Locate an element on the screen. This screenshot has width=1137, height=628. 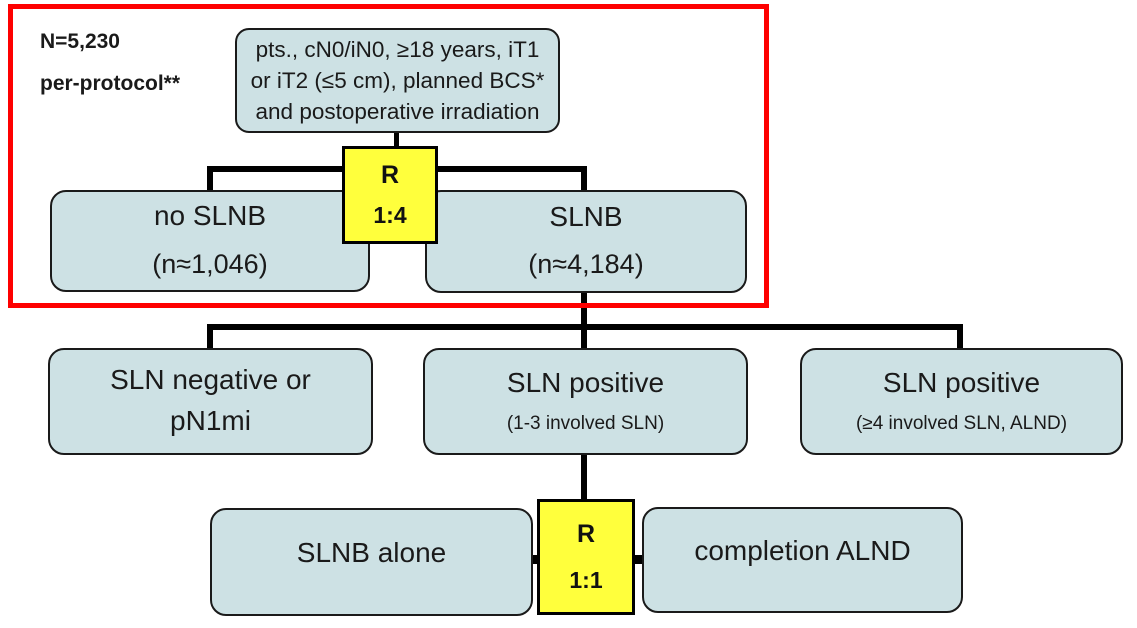
connector-slnb-down is located at coordinates (584, 311).